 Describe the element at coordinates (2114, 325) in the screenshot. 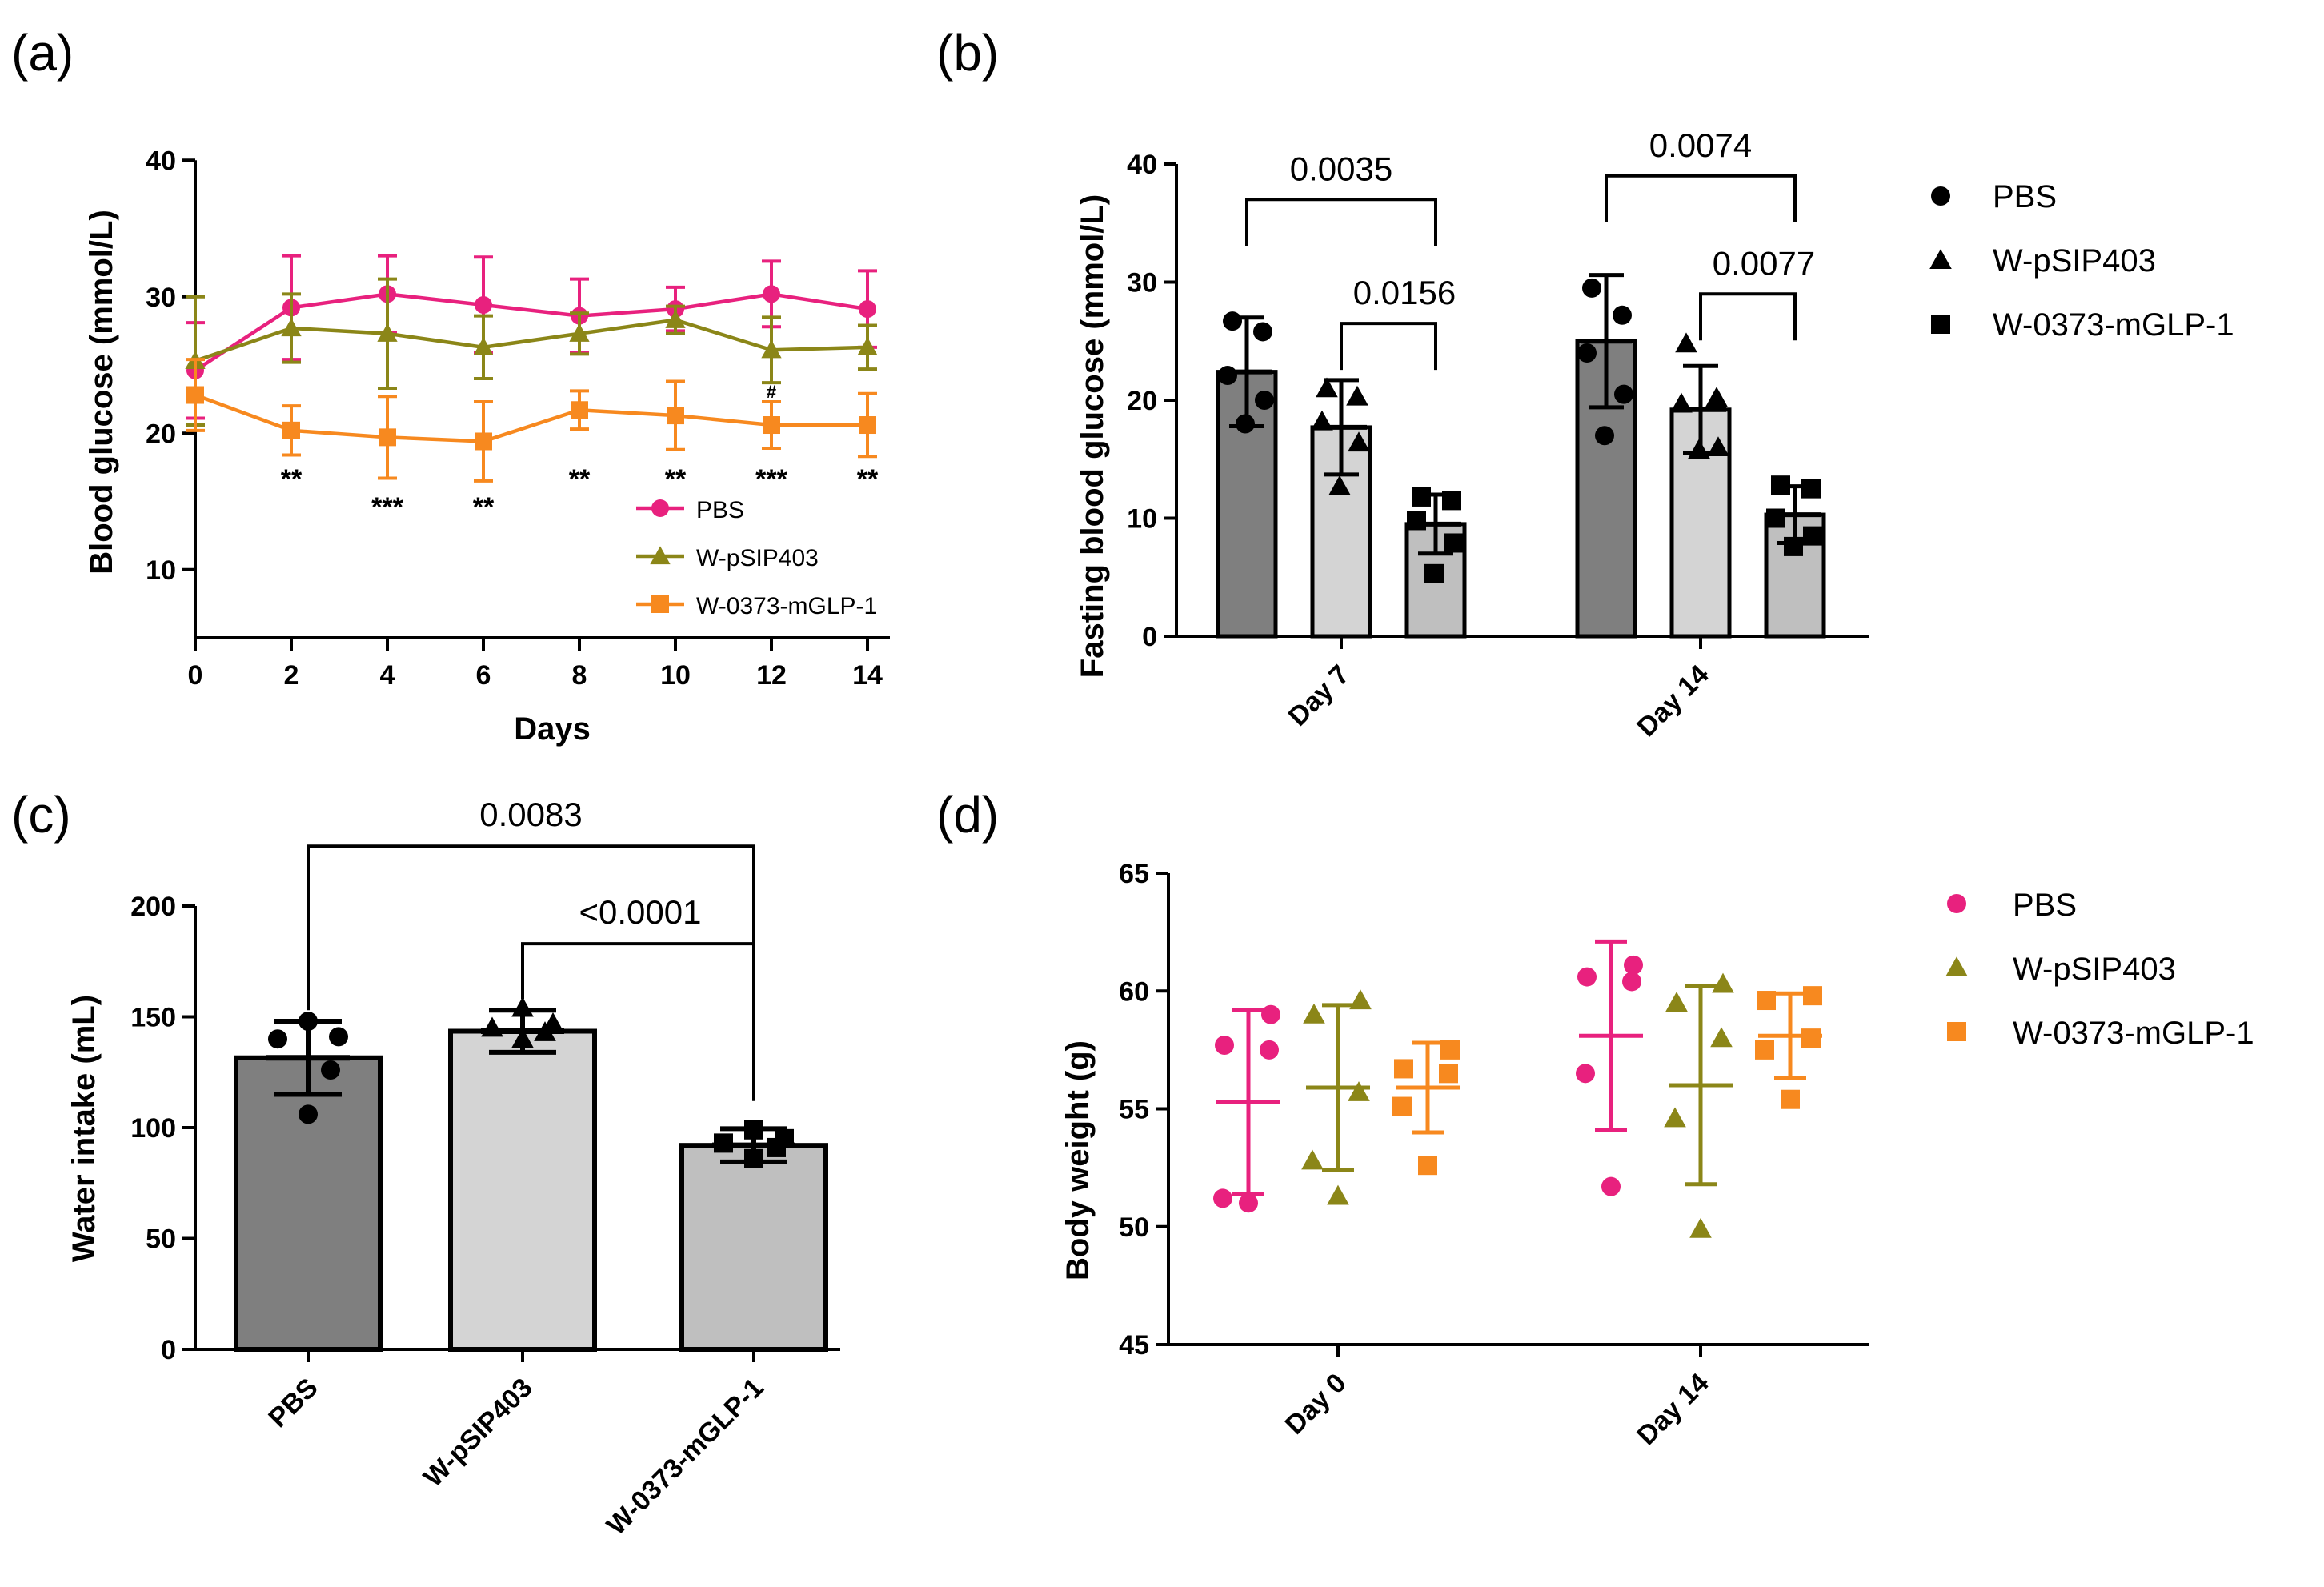

I see `panel-b-legend-label-2: W-0373-mGLP-1` at that location.